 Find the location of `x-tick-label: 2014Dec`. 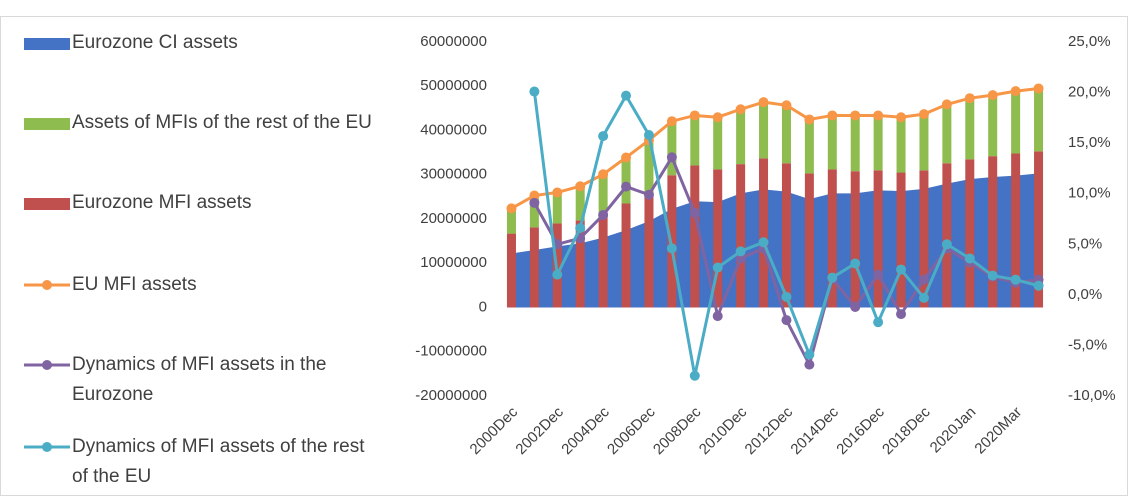

x-tick-label: 2014Dec is located at coordinates (814, 430).